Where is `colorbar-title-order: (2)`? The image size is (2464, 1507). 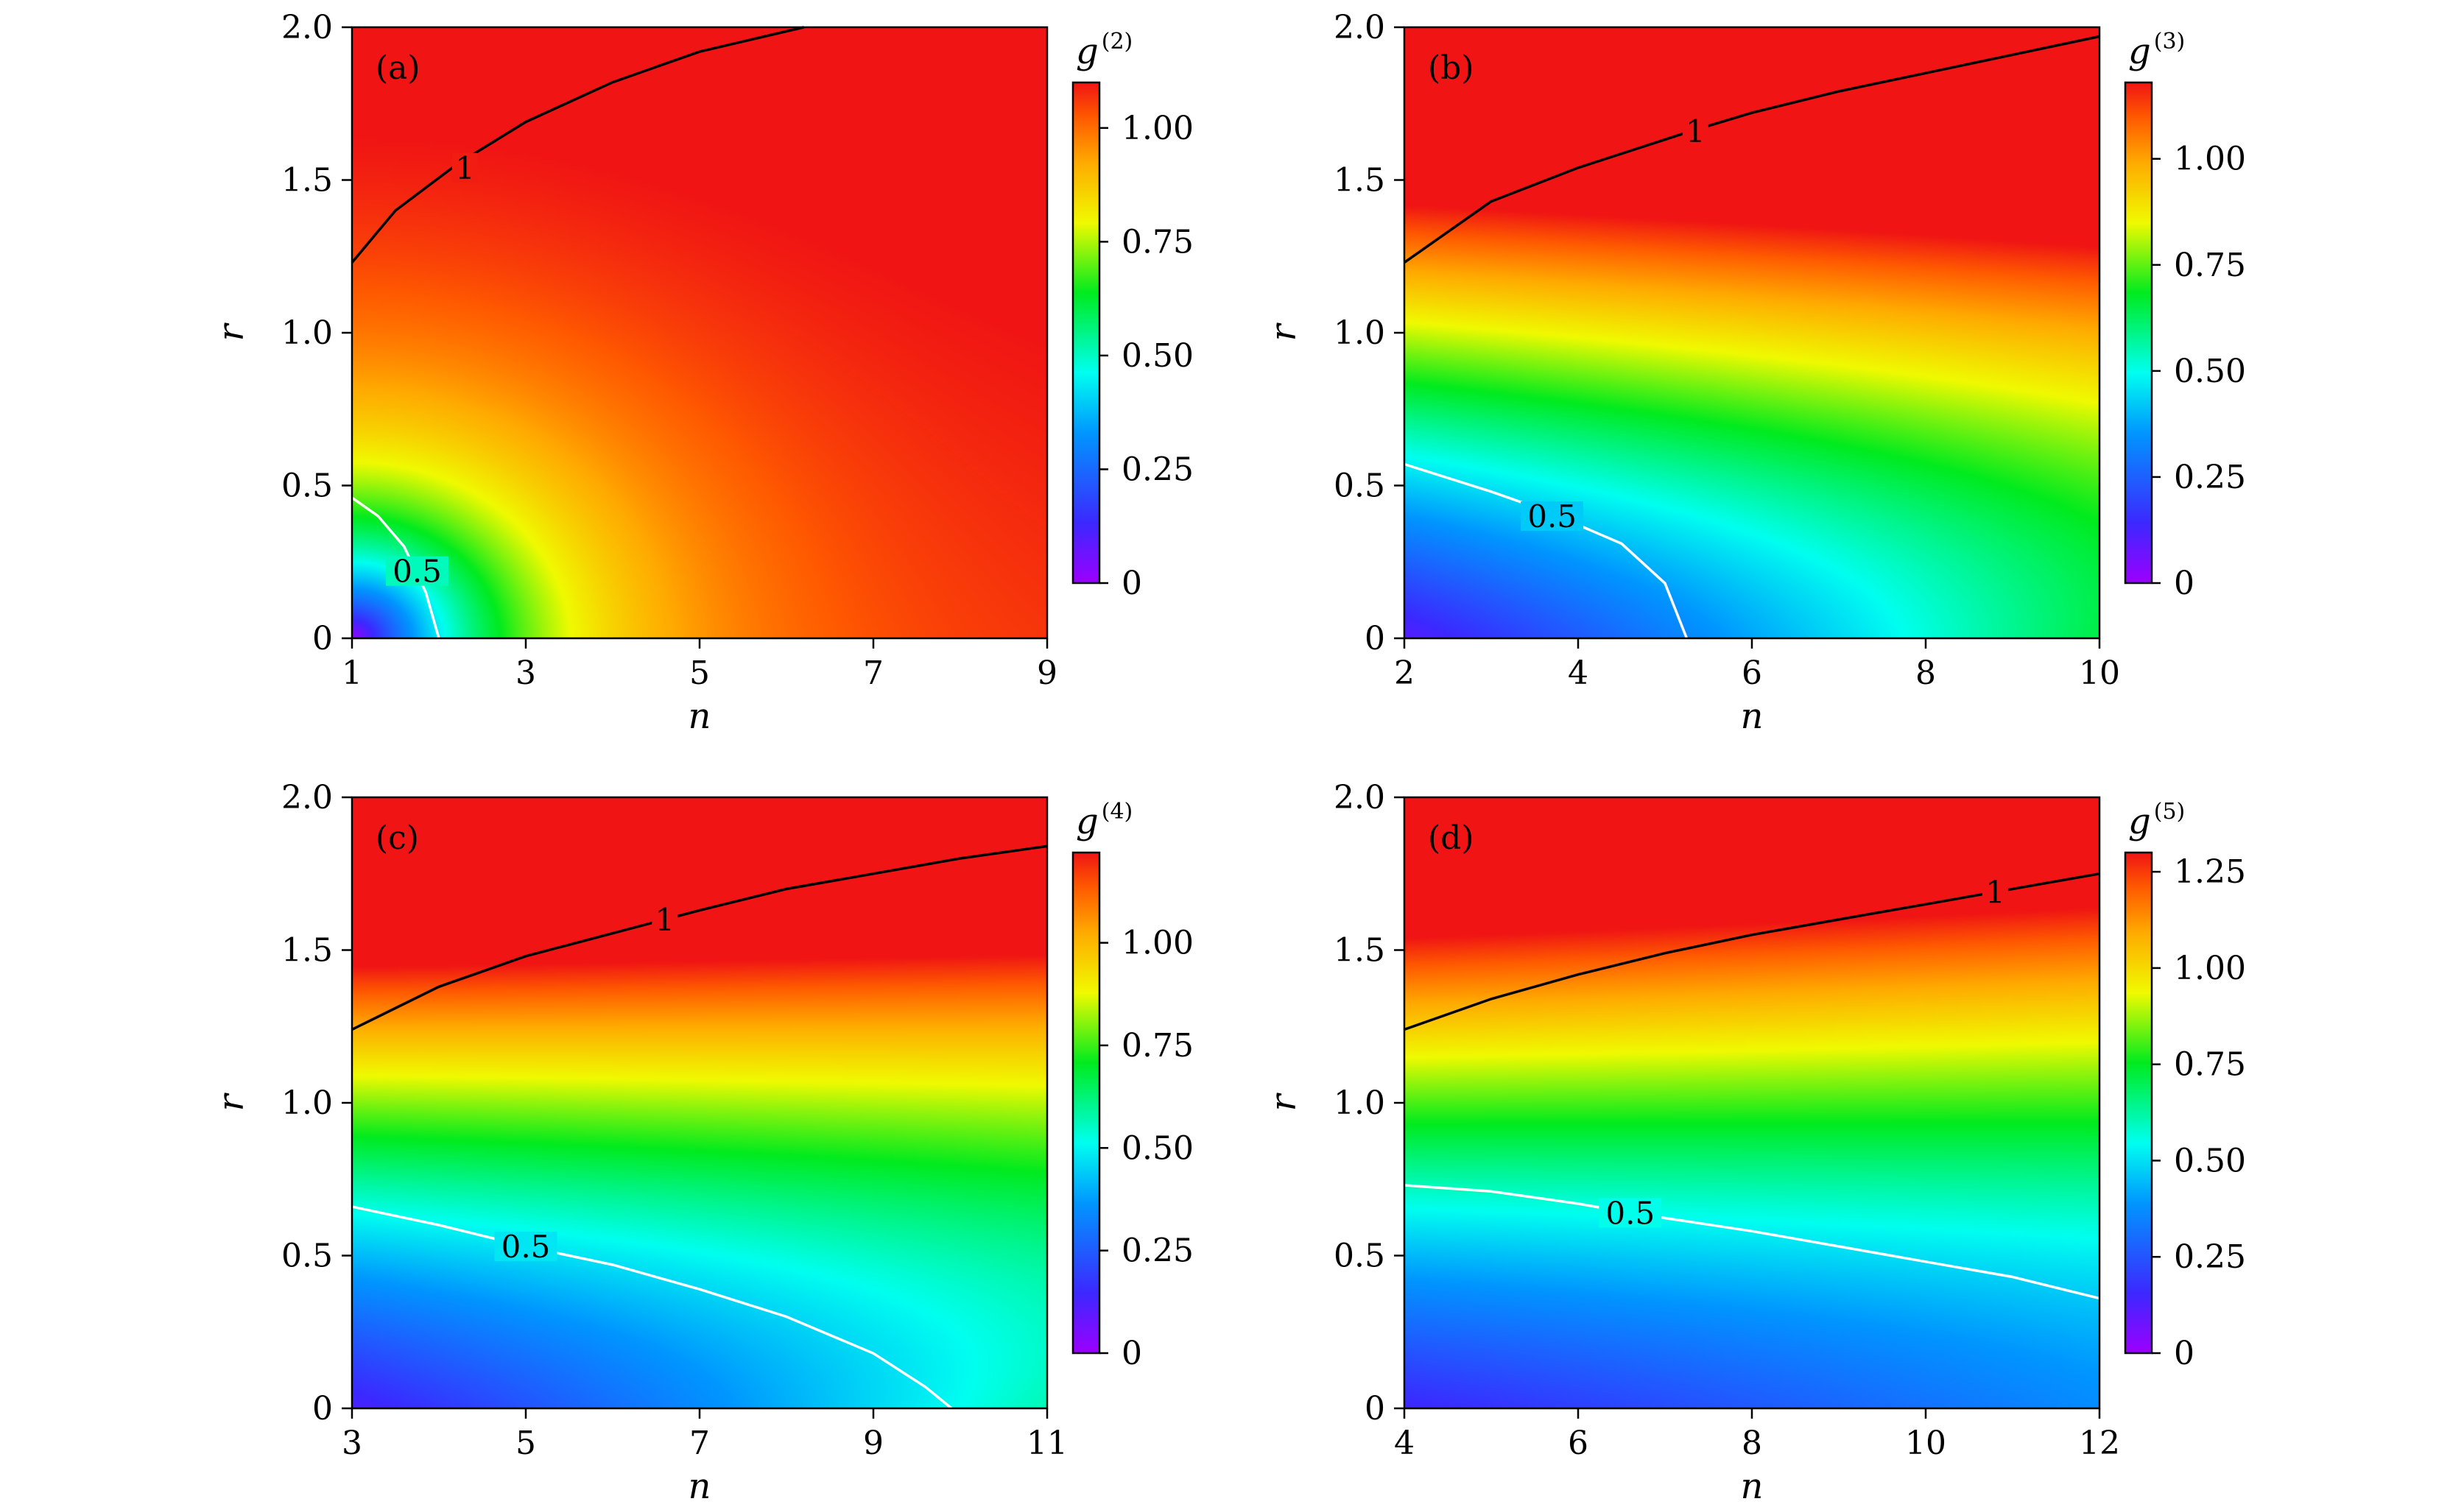 colorbar-title-order: (2) is located at coordinates (1117, 41).